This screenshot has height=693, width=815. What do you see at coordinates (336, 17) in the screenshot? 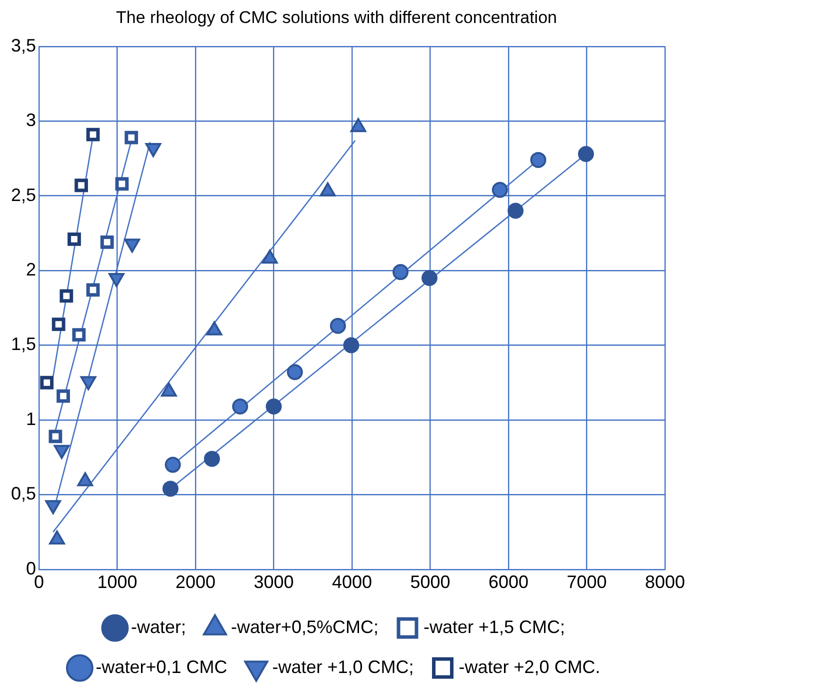
I see `chart-title: The rheology of CMC solutions with different concentration` at bounding box center [336, 17].